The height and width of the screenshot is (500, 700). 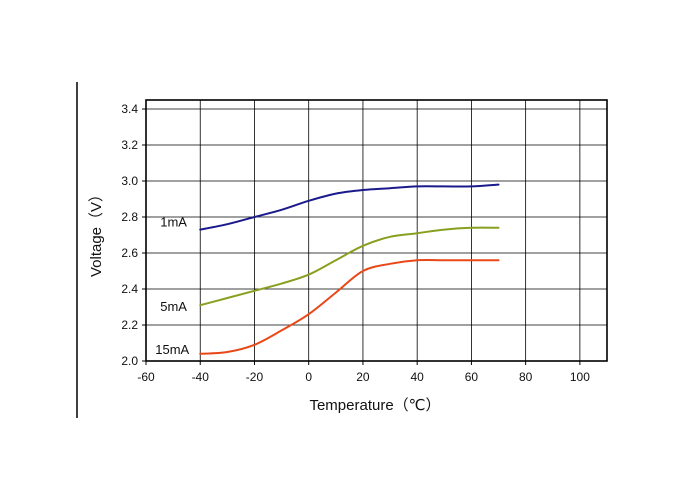 What do you see at coordinates (129, 181) in the screenshot?
I see `y-tick-label: 3.0` at bounding box center [129, 181].